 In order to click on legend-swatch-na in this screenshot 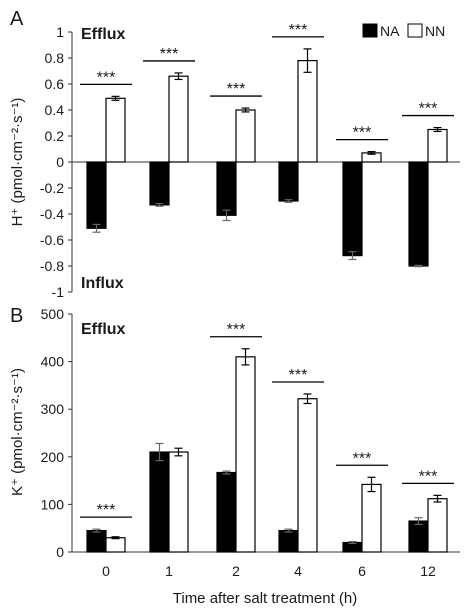, I will do `click(370, 30)`.